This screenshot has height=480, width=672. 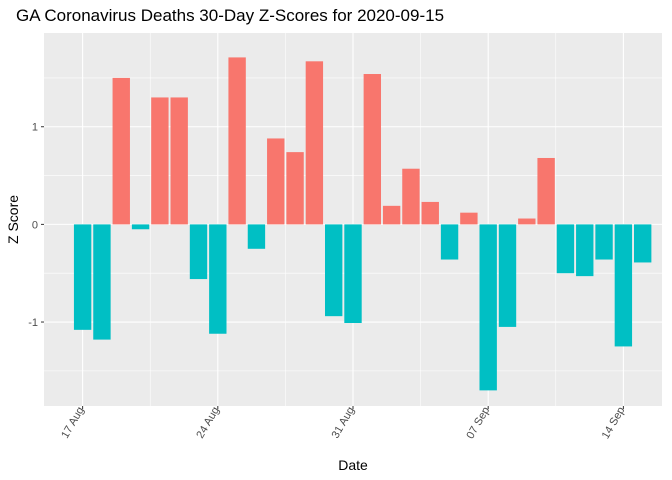 What do you see at coordinates (353, 465) in the screenshot?
I see `x-axis-title: Date` at bounding box center [353, 465].